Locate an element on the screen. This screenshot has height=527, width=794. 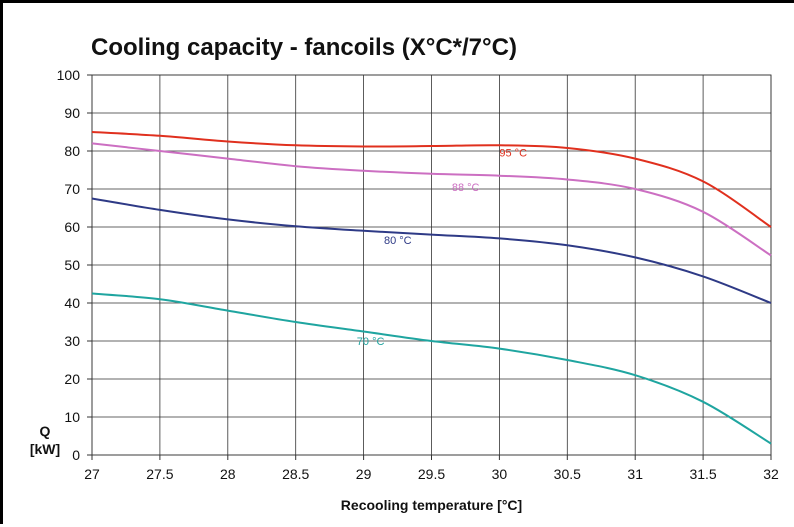
x-tick-label: 27 is located at coordinates (92, 474).